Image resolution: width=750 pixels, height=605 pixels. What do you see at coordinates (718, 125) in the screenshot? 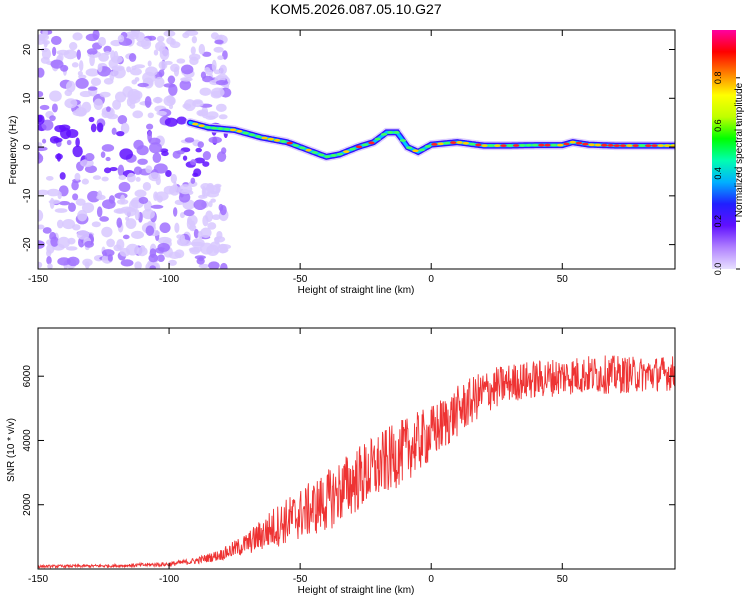
I see `colorbar-tick-label: 0.6` at bounding box center [718, 125].